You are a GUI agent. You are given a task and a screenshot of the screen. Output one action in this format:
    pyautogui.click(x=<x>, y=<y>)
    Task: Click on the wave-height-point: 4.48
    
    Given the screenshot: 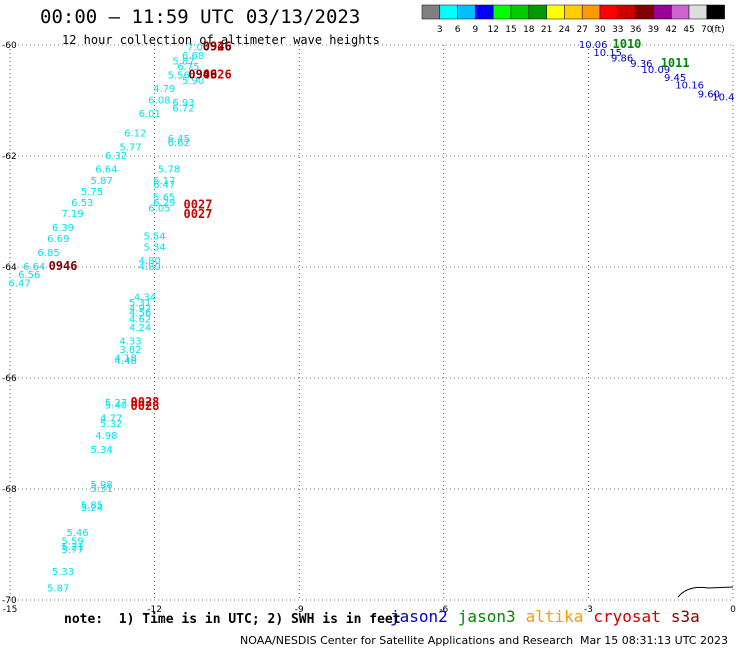 What is the action you would take?
    pyautogui.click(x=126, y=361)
    